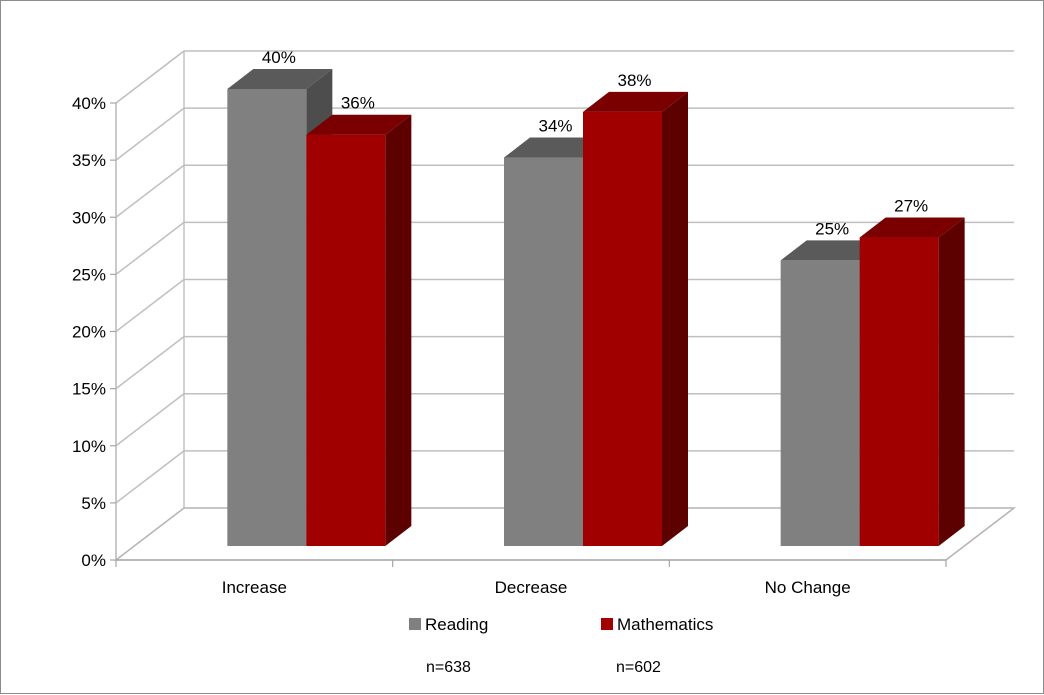  Describe the element at coordinates (89, 332) in the screenshot. I see `y-tick-label: 20%` at that location.